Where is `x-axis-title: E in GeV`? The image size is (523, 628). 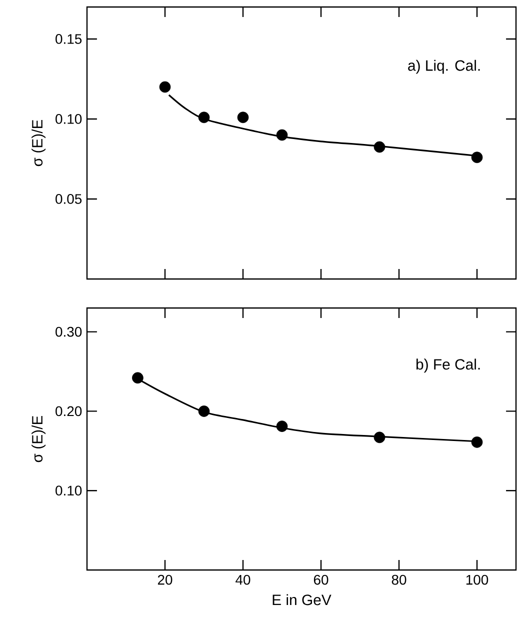 x-axis-title: E in GeV is located at coordinates (302, 600).